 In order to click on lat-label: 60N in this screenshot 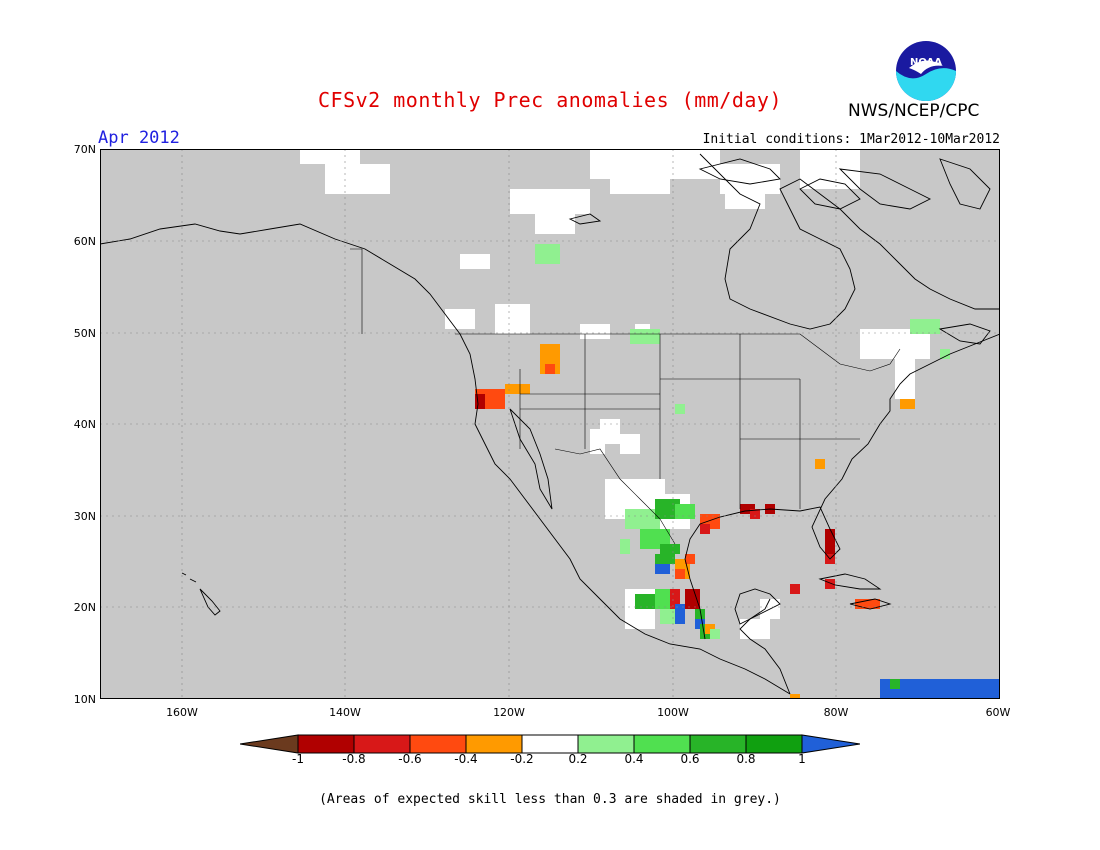, I will do `click(84, 241)`.